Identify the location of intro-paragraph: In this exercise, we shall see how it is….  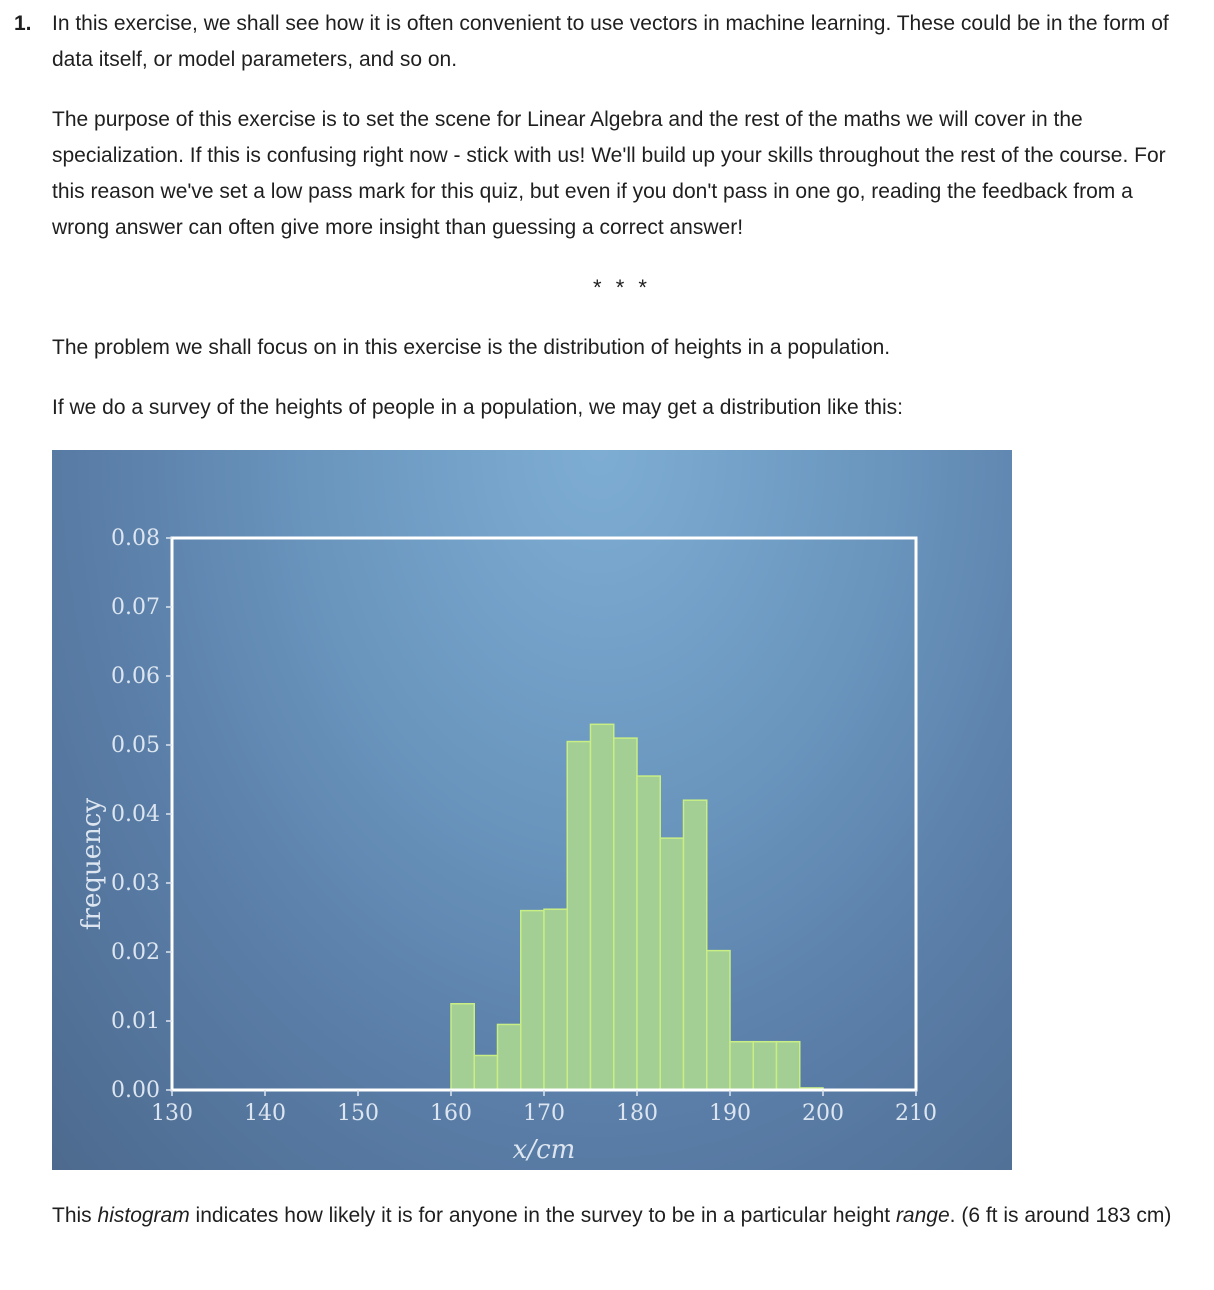
(610, 41).